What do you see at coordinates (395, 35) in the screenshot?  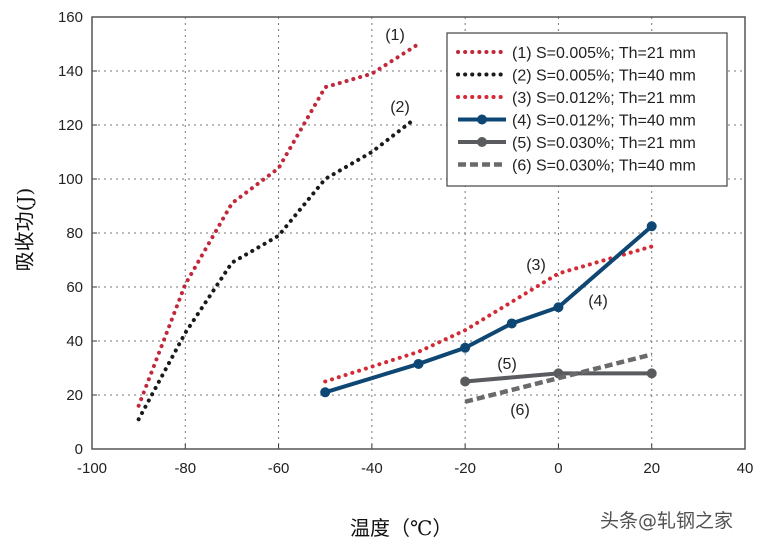 I see `series-label-1: (1)` at bounding box center [395, 35].